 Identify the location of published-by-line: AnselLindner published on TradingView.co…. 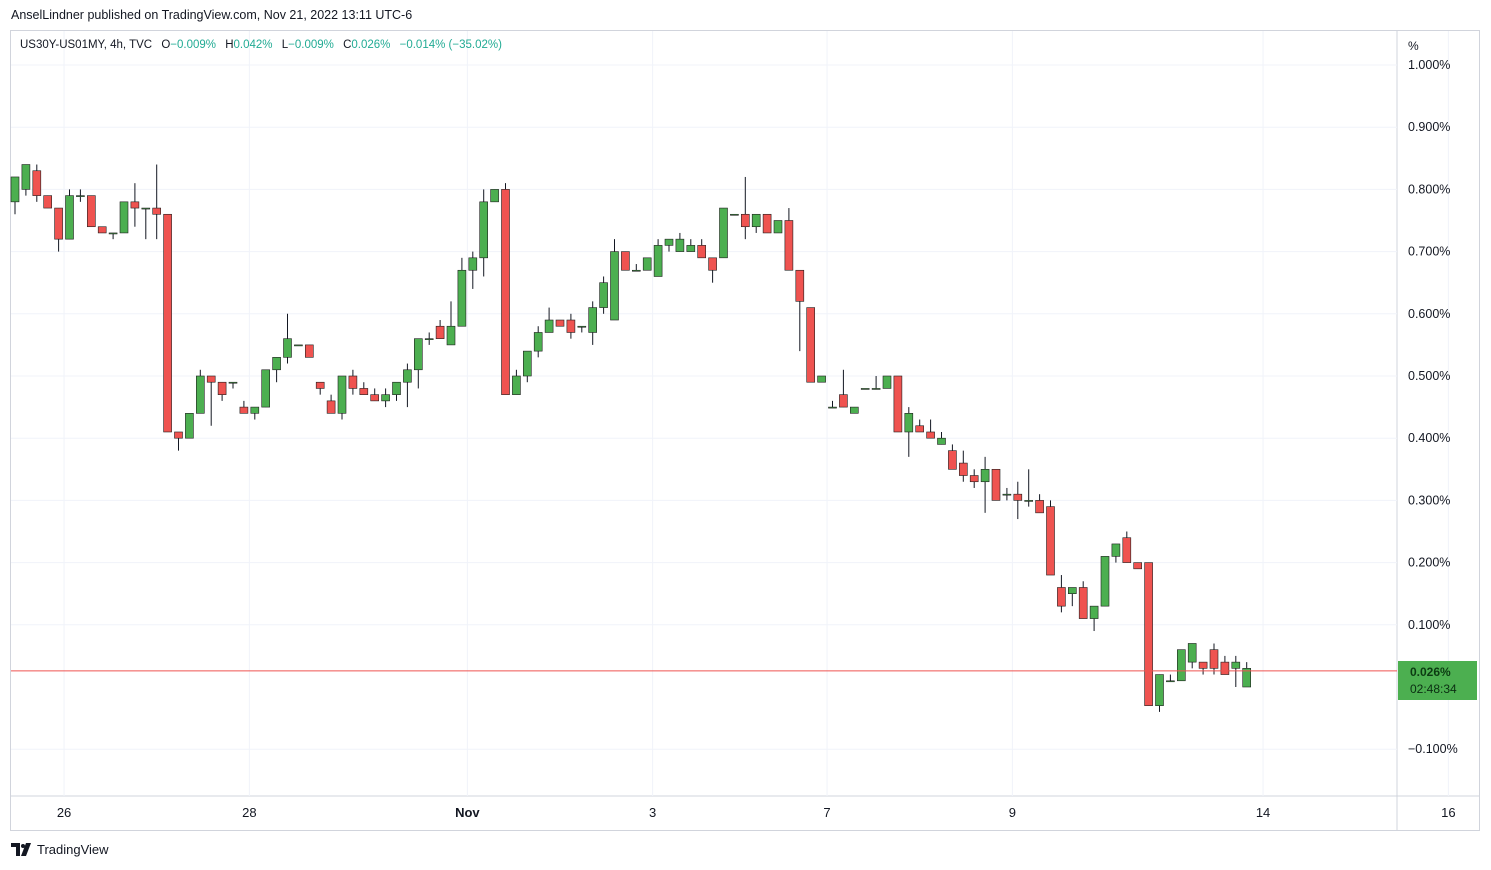
(212, 15).